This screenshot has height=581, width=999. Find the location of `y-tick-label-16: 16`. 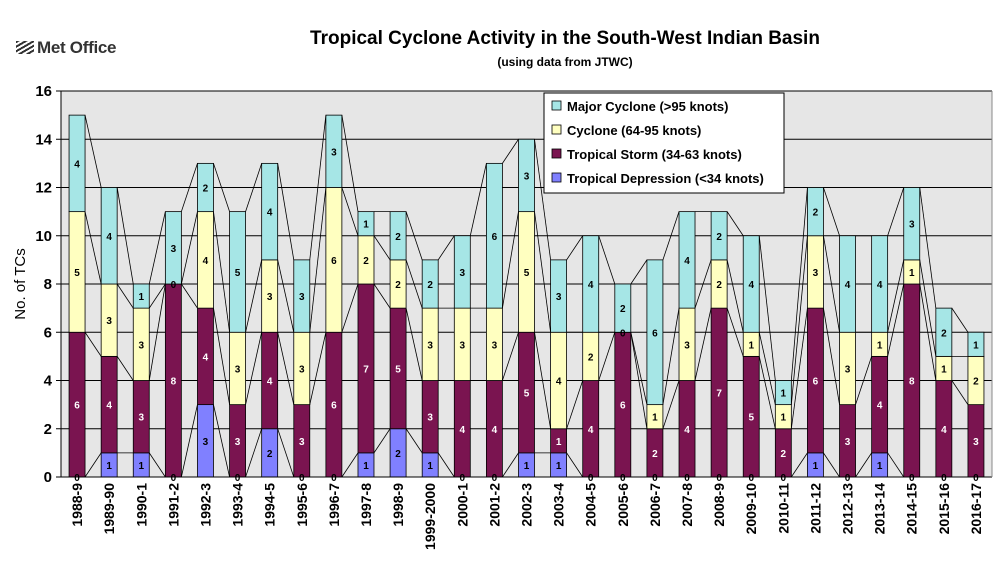

y-tick-label-16: 16 is located at coordinates (43, 91).